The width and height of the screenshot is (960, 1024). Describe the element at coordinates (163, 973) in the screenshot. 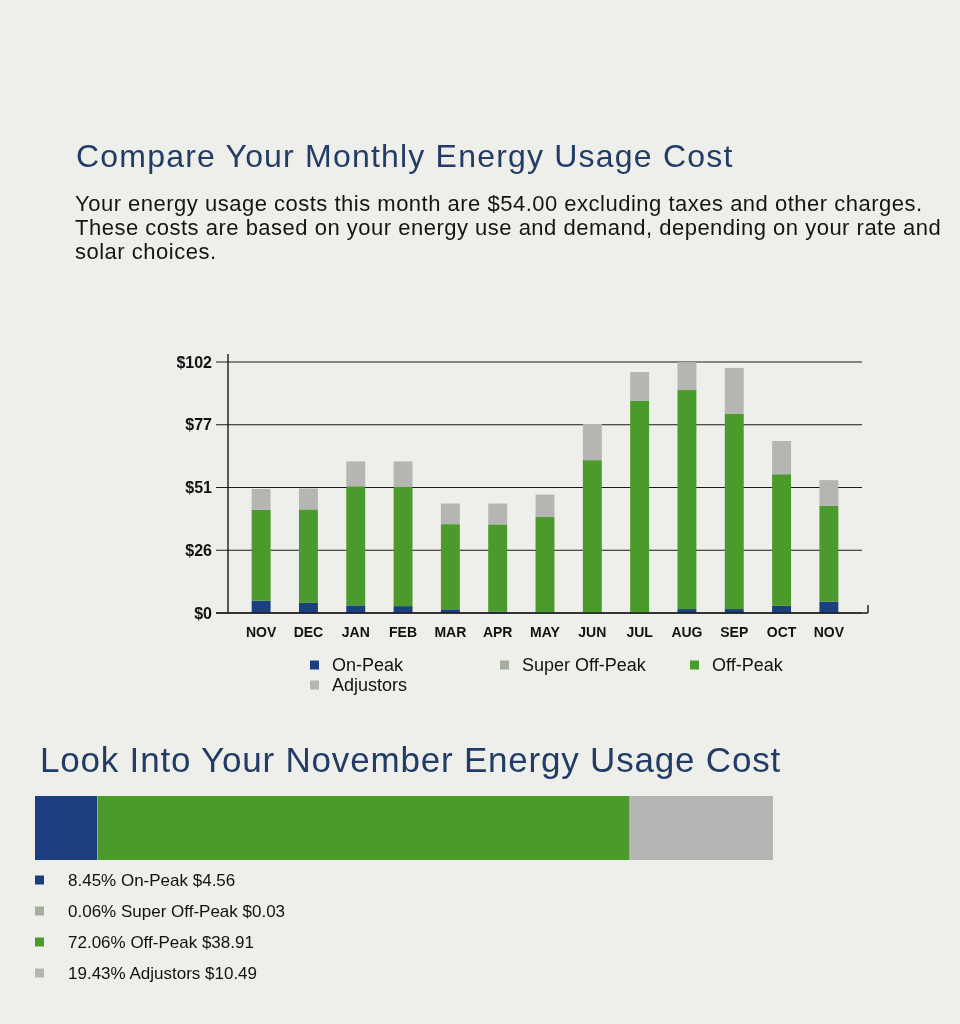

I see `legend-label: 19.43% Adjustors $10.49` at that location.